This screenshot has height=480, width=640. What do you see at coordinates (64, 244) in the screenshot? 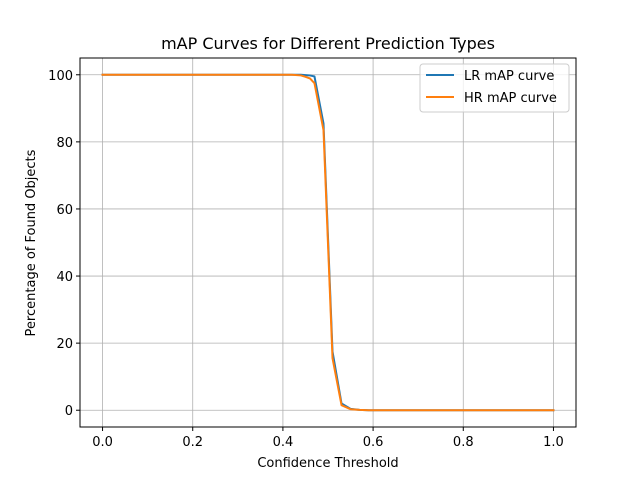
I see `y-axis-ticks: 0 20 40 60 80 100` at bounding box center [64, 244].